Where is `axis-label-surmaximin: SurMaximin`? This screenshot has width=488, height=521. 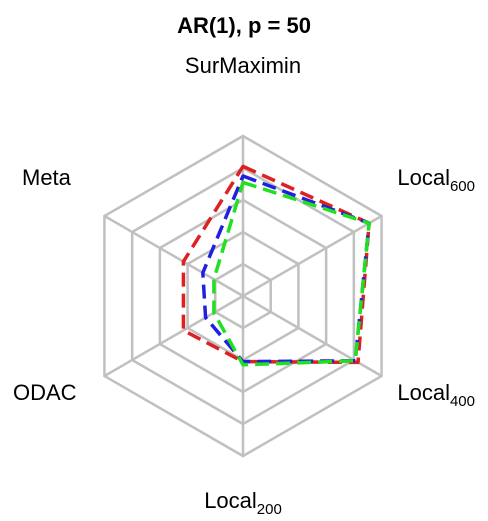
axis-label-surmaximin: SurMaximin is located at coordinates (243, 65).